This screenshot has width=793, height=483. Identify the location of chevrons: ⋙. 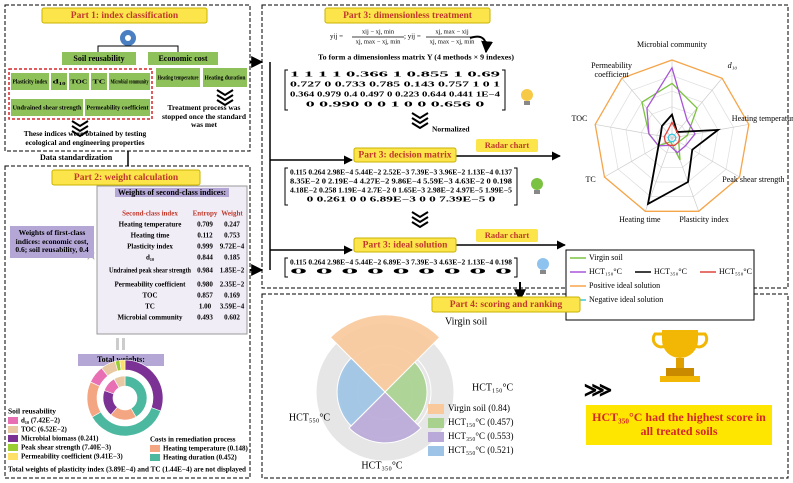
(598, 391).